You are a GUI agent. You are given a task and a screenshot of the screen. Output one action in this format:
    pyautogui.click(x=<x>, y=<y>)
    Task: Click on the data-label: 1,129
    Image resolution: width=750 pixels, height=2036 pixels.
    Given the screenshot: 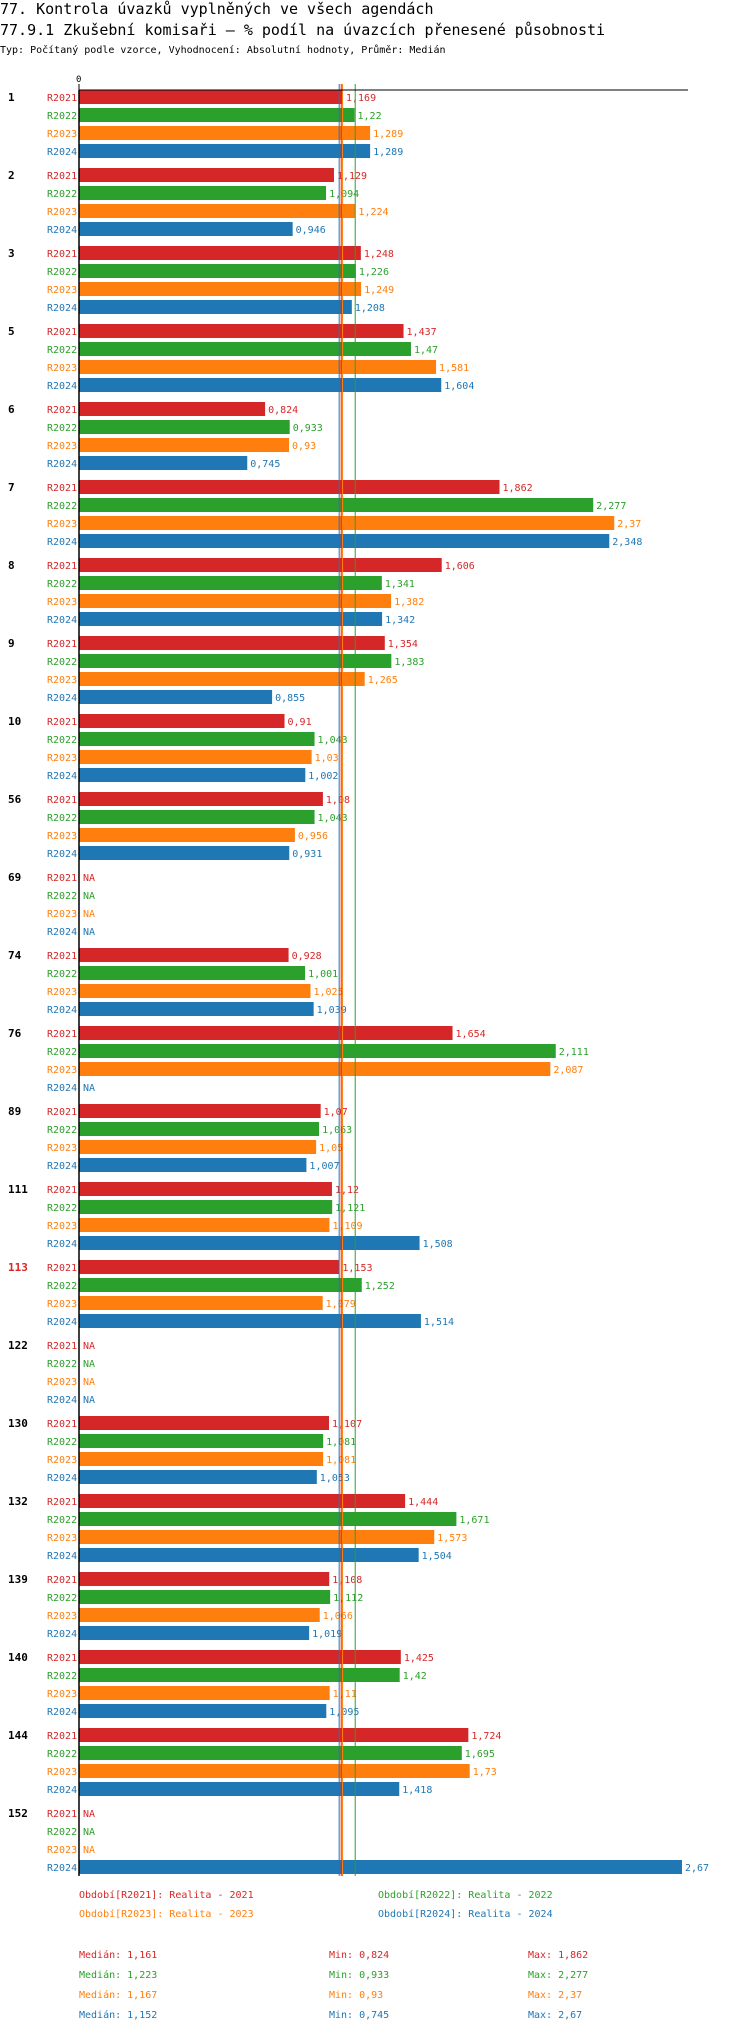 What is the action you would take?
    pyautogui.click(x=352, y=176)
    